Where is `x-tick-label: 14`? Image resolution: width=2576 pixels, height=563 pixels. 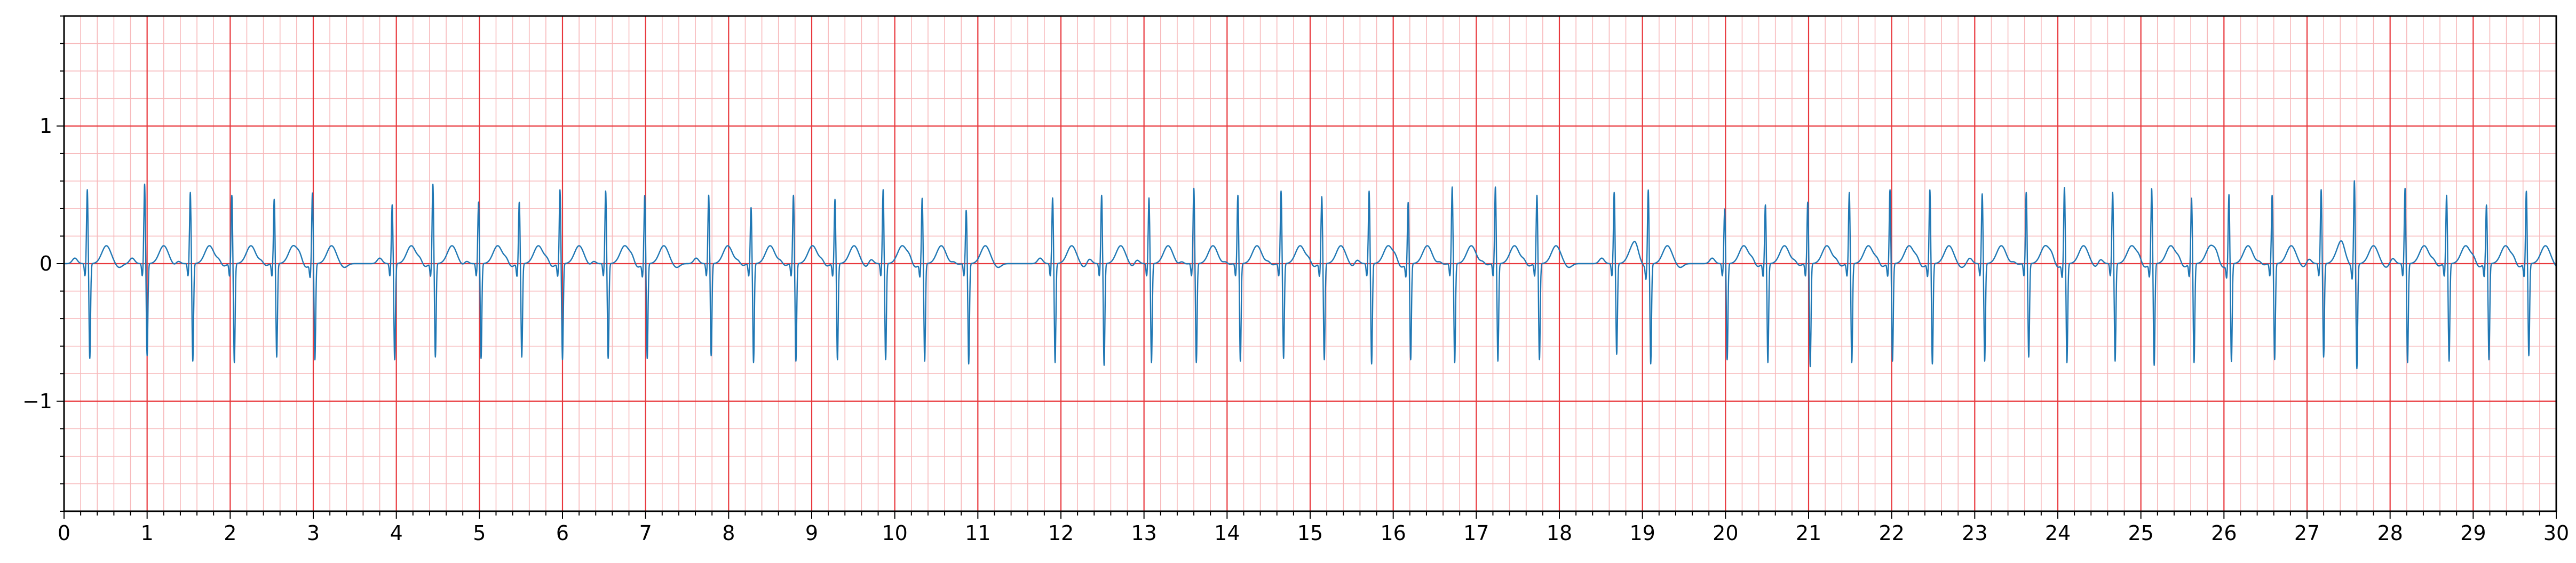 x-tick-label: 14 is located at coordinates (1227, 533).